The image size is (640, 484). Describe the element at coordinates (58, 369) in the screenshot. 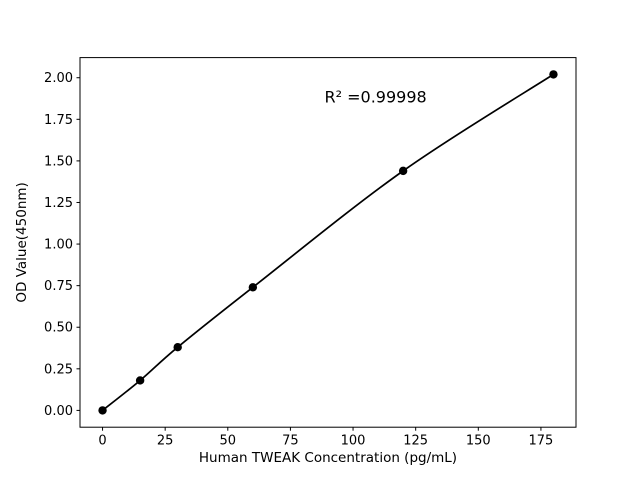

I see `y-tick-label: 0.25` at that location.